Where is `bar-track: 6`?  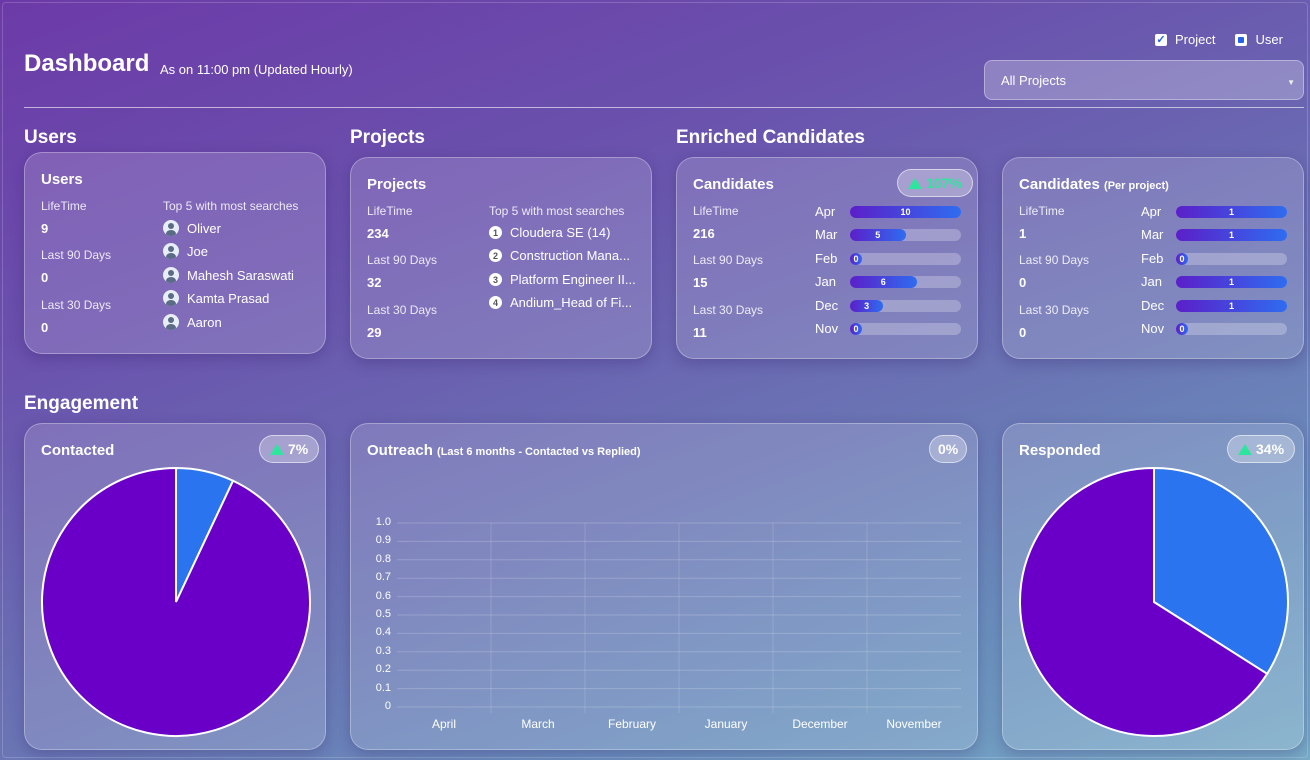 bar-track: 6 is located at coordinates (905, 282).